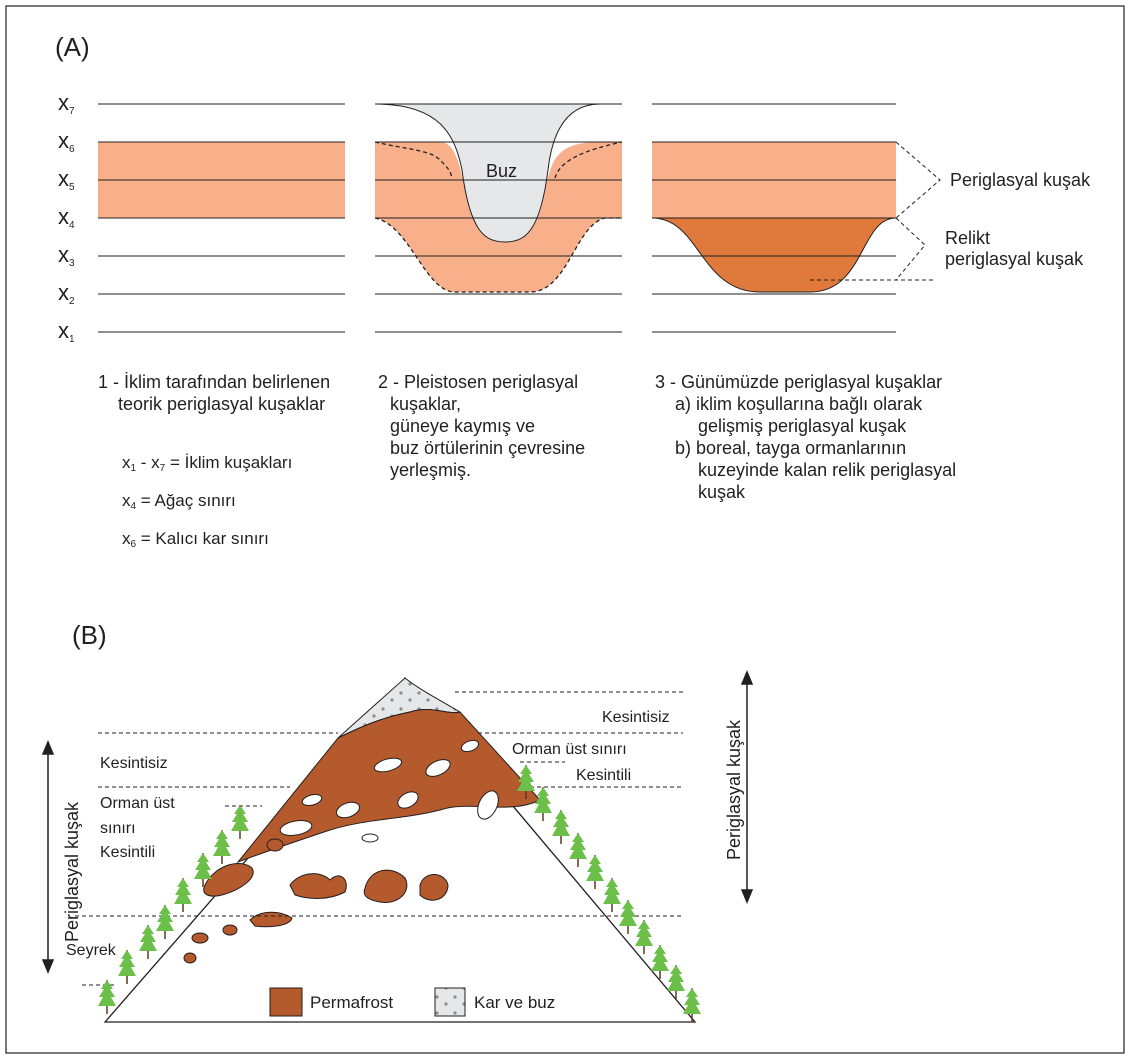 The image size is (1130, 1059). What do you see at coordinates (351, 1002) in the screenshot?
I see `legend-permafrost-label: Permafrost` at bounding box center [351, 1002].